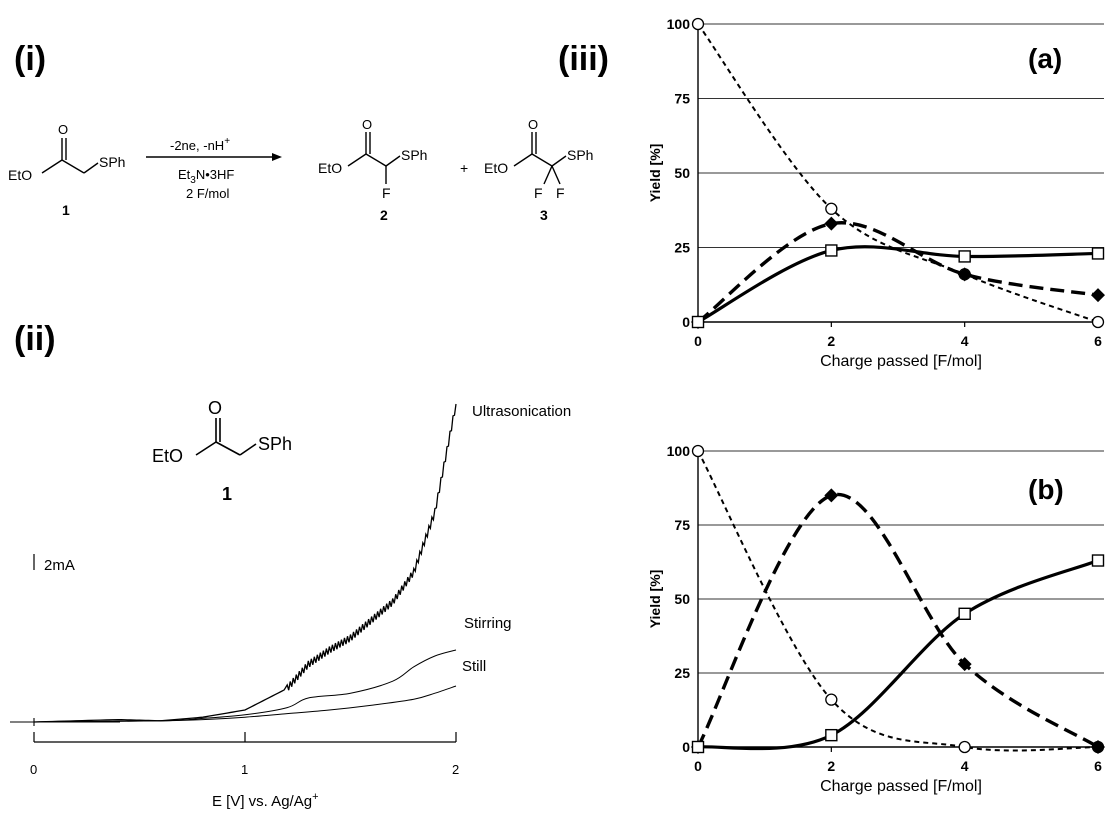  Describe the element at coordinates (33, 769) in the screenshot. I see `cv-x-tick-label: 0` at that location.